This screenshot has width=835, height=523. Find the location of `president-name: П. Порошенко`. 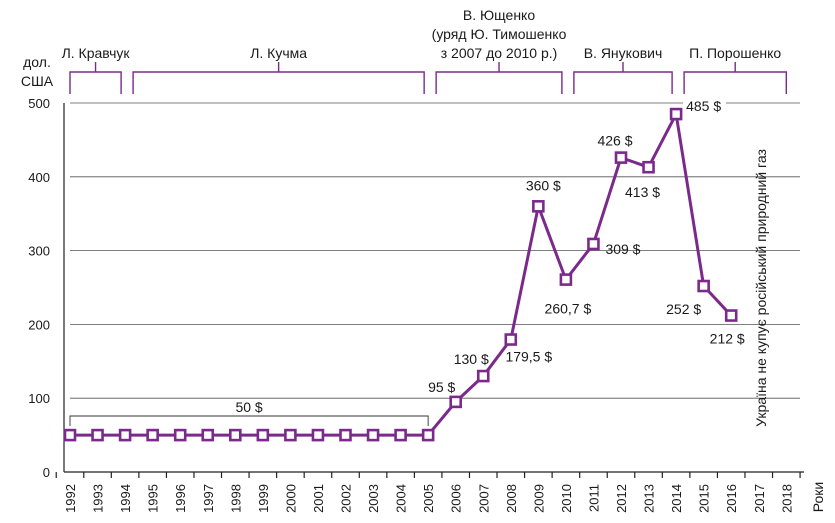

president-name: П. Порошенко is located at coordinates (735, 53).